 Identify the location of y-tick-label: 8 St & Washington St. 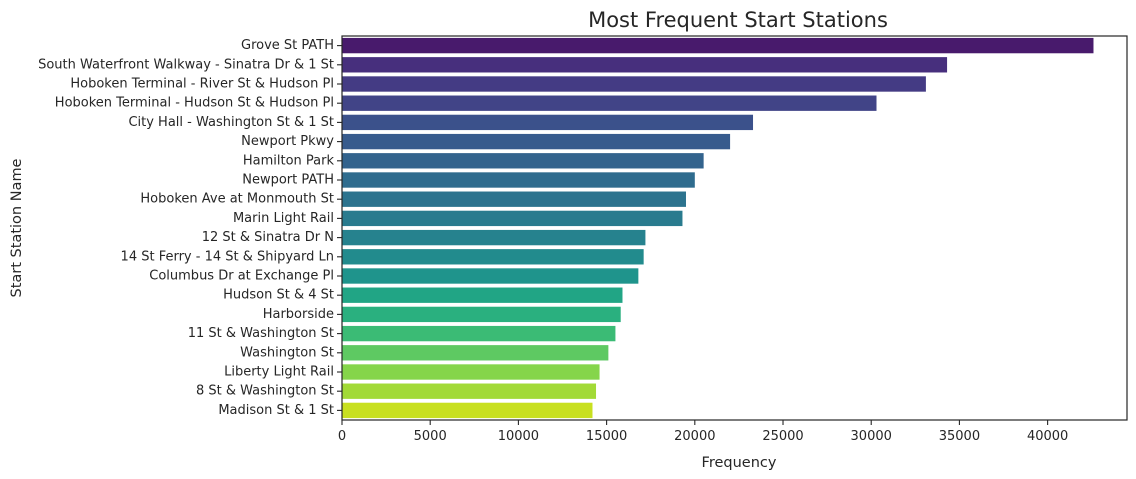
(265, 391).